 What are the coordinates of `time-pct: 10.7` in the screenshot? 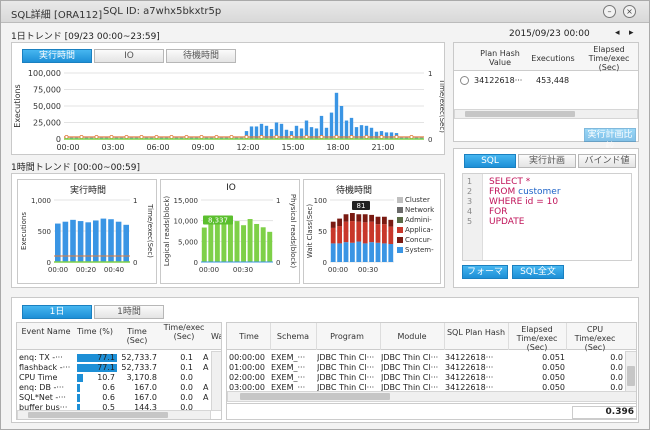 It's located at (106, 377).